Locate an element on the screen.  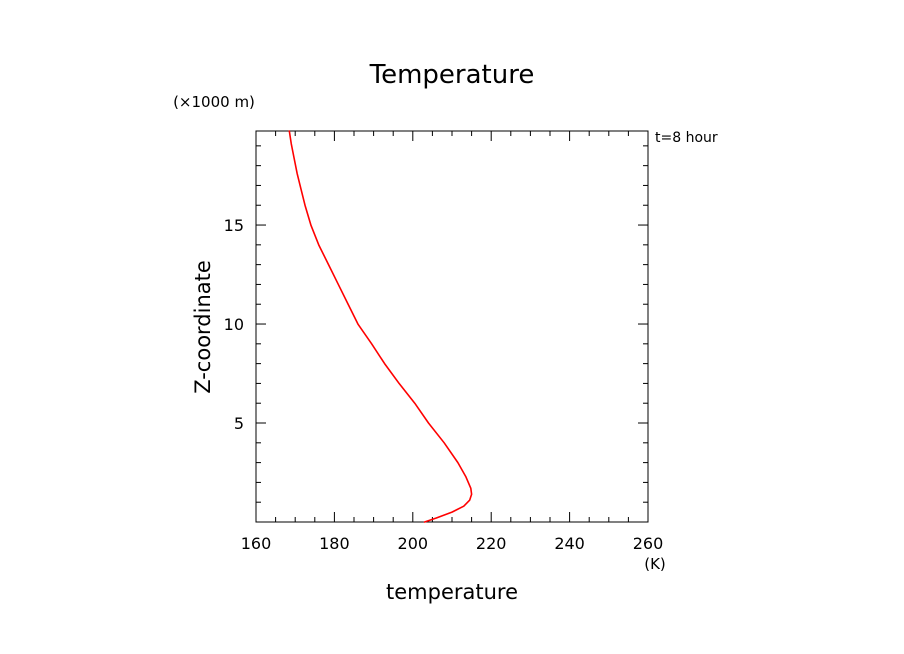
x-tick-label: 260 is located at coordinates (648, 543).